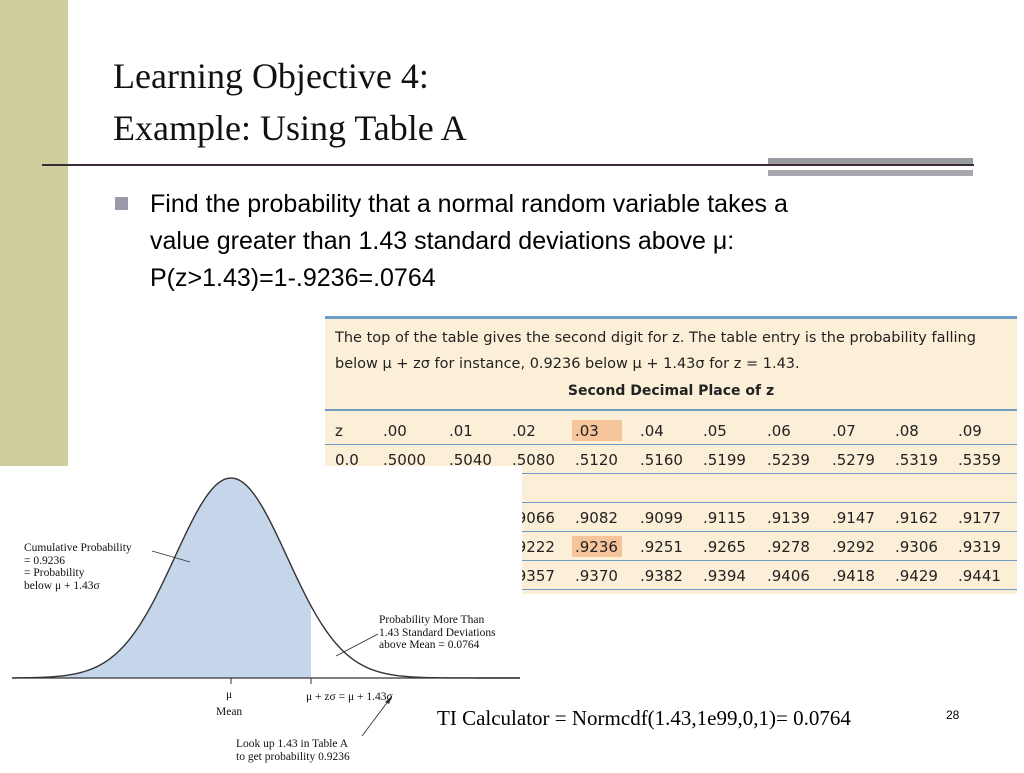  What do you see at coordinates (853, 518) in the screenshot?
I see `probability-cell: .9147` at bounding box center [853, 518].